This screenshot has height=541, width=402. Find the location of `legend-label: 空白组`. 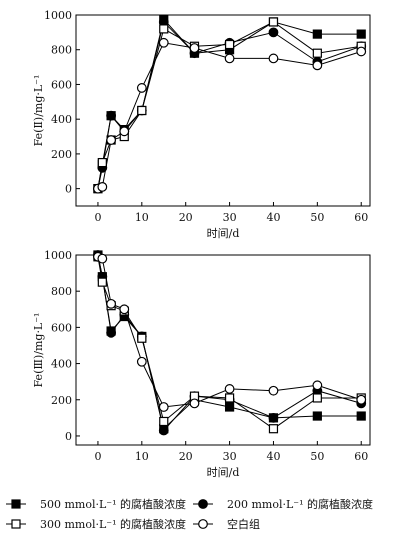

legend-label: 空白组 is located at coordinates (243, 524).